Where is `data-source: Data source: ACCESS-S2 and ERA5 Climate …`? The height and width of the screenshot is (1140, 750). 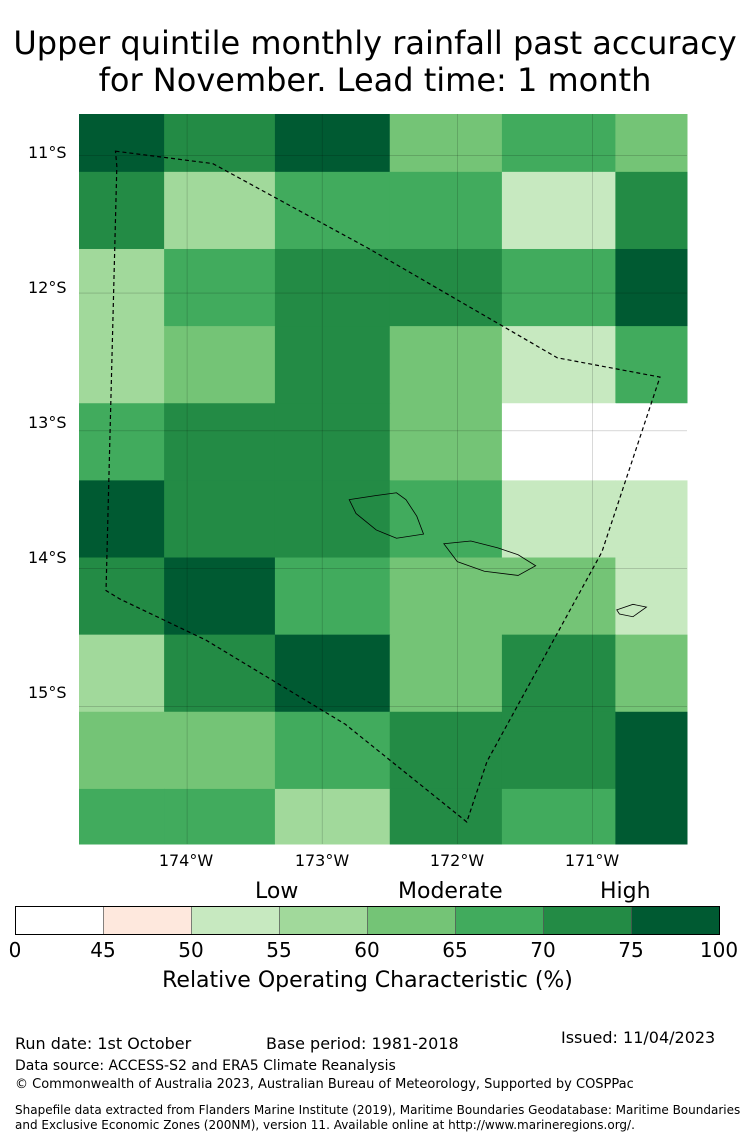
data-source: Data source: ACCESS-S2 and ERA5 Climate … is located at coordinates (205, 1066).